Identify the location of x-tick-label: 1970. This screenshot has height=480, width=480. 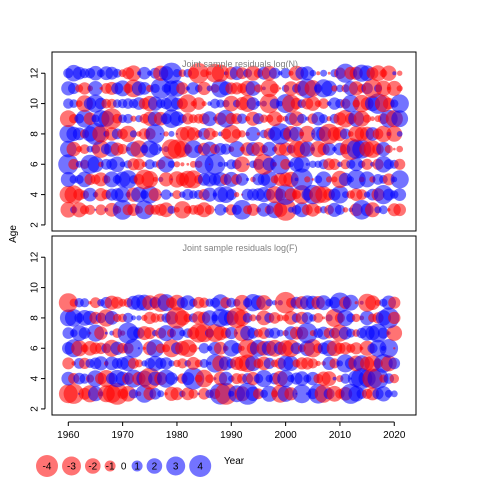
(123, 435).